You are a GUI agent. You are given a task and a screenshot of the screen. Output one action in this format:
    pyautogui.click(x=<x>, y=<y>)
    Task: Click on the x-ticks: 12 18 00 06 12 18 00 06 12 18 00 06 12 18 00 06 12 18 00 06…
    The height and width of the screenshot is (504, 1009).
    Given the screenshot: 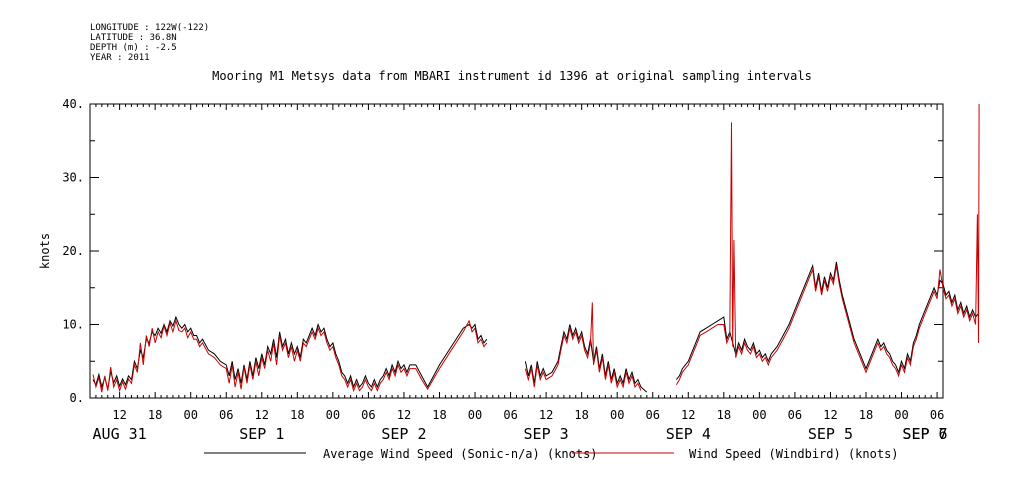 What is the action you would take?
    pyautogui.click(x=528, y=415)
    